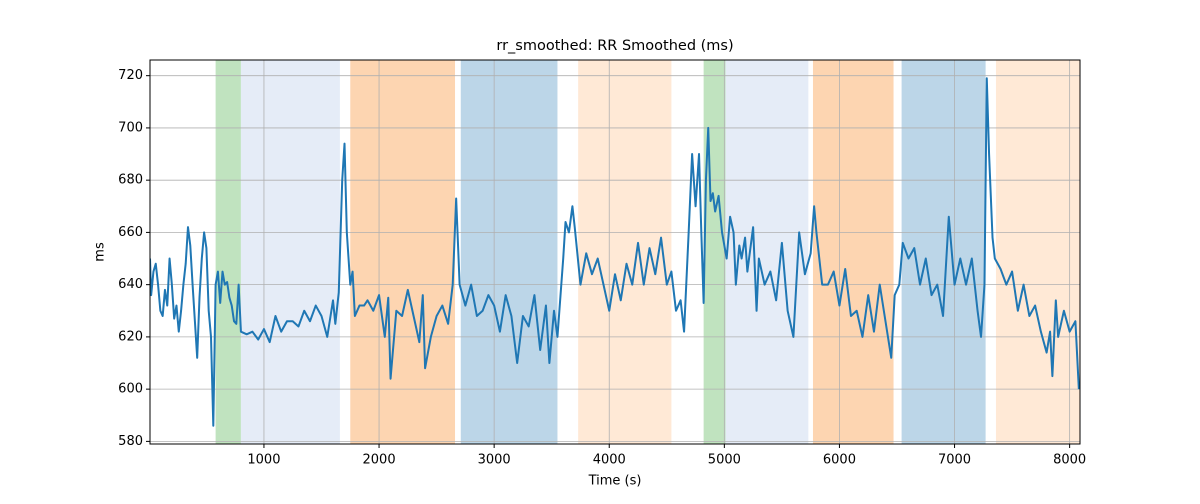 This screenshot has width=1200, height=504. What do you see at coordinates (100, 252) in the screenshot?
I see `y-axis-label: ms` at bounding box center [100, 252].